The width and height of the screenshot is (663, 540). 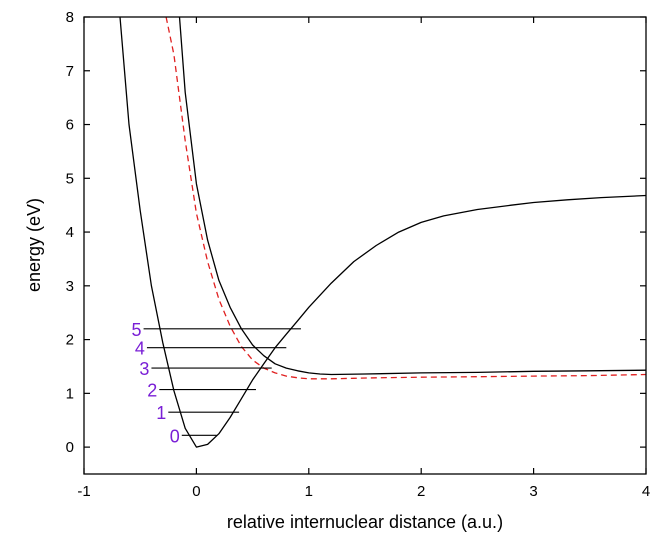 I want to click on level-label-5: 5, so click(x=137, y=330).